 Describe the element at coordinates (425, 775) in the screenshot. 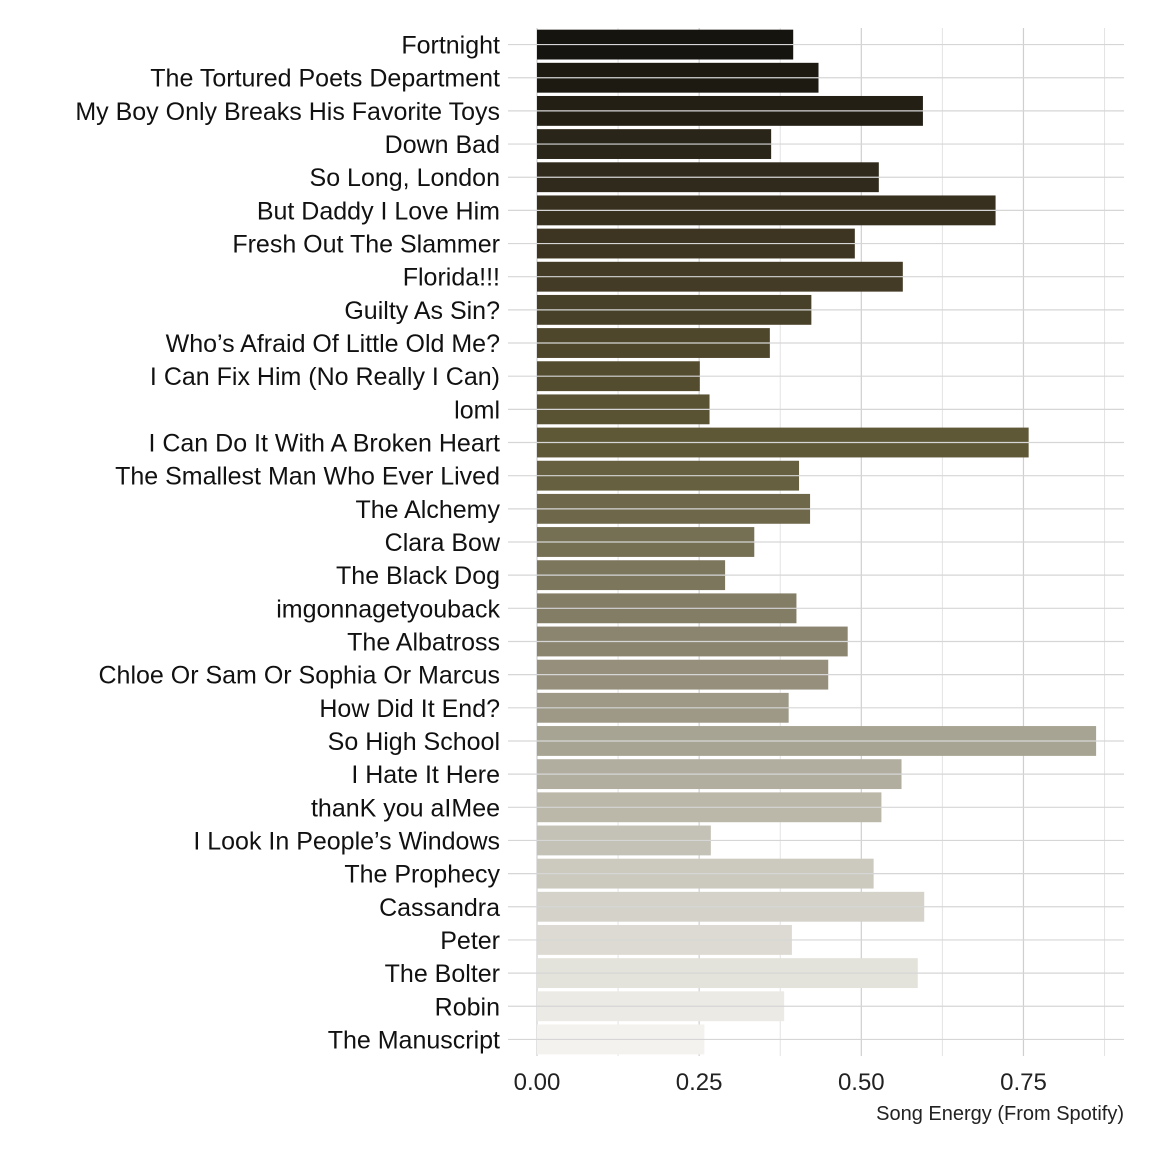

I see `y-tick-label: I Hate It Here` at that location.